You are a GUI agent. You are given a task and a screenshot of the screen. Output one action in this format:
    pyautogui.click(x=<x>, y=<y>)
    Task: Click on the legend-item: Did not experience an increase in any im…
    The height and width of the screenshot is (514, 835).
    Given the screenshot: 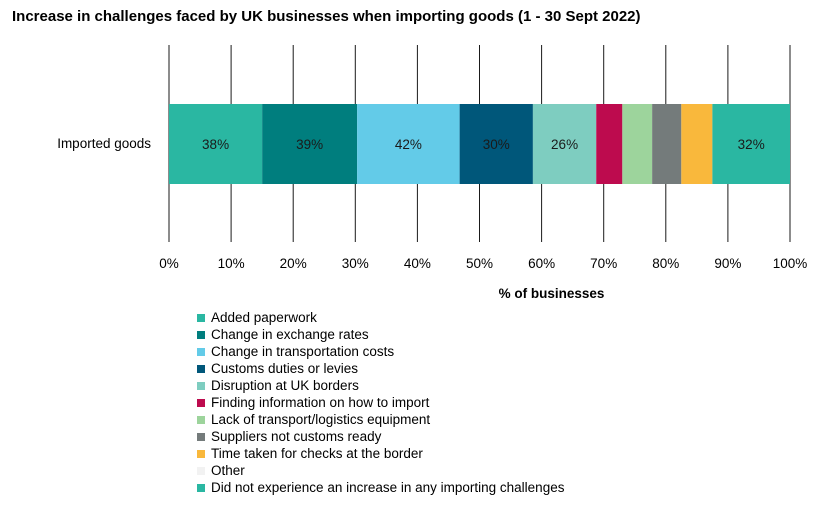 What is the action you would take?
    pyautogui.click(x=380, y=487)
    